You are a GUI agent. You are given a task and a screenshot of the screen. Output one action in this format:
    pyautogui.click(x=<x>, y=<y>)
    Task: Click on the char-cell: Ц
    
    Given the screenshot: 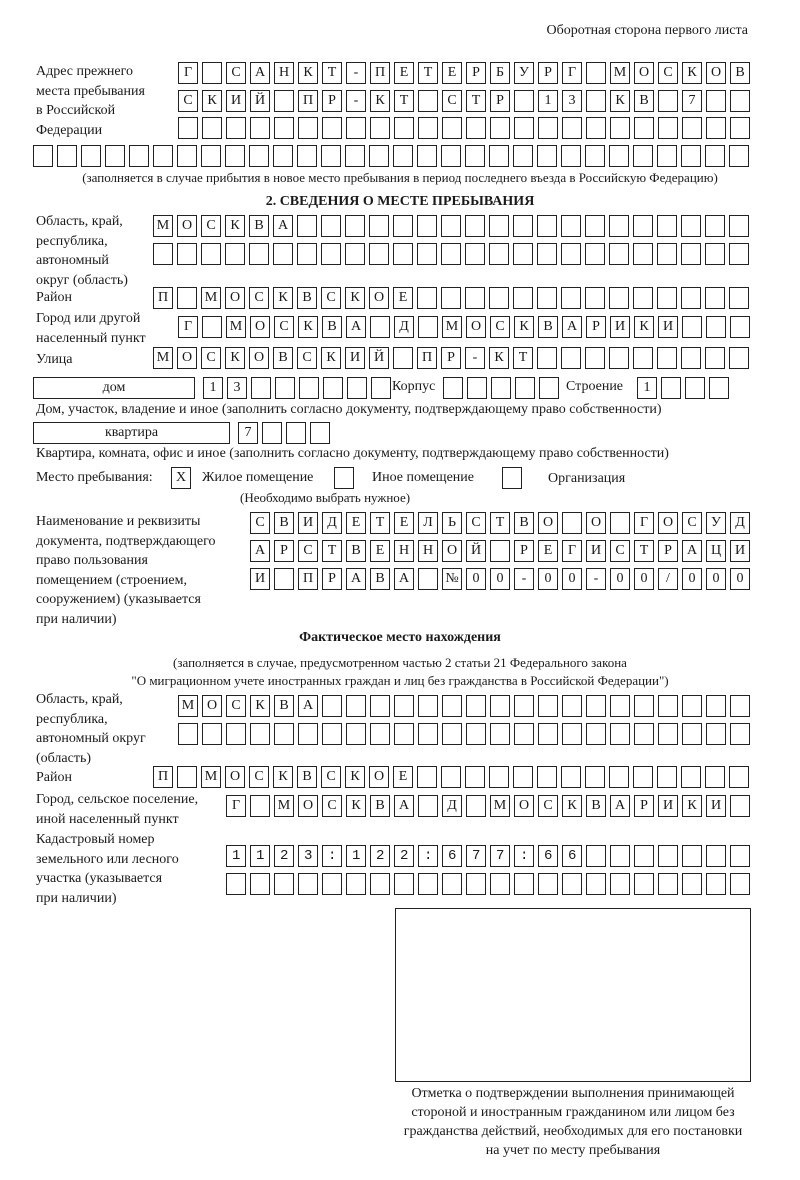 What is the action you would take?
    pyautogui.click(x=716, y=551)
    